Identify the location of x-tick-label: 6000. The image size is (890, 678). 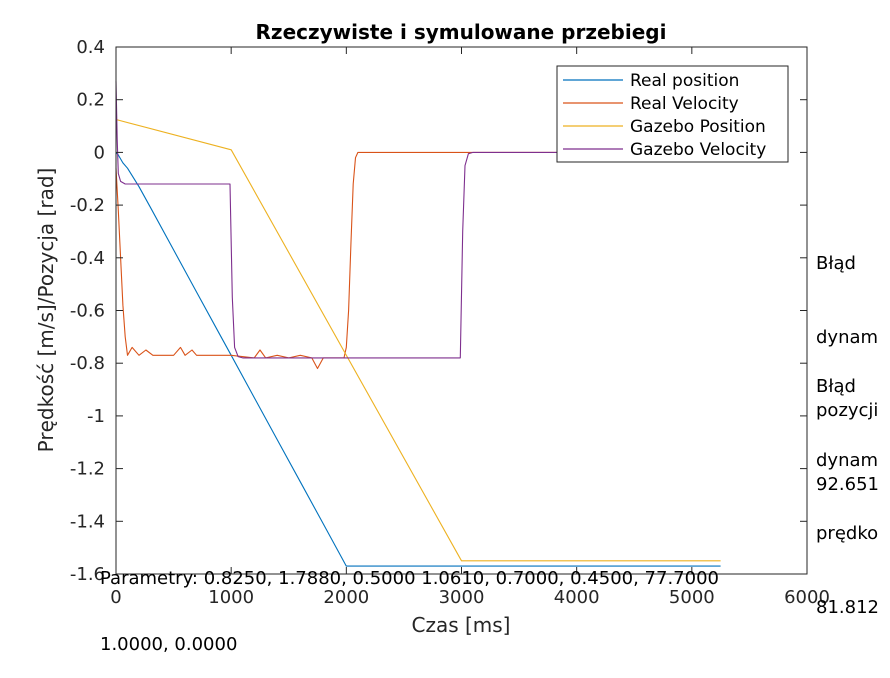
(807, 597).